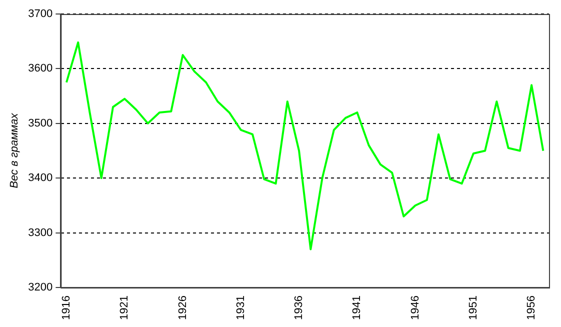 The image size is (561, 327). I want to click on y-tick-label: 3400, so click(40, 178).